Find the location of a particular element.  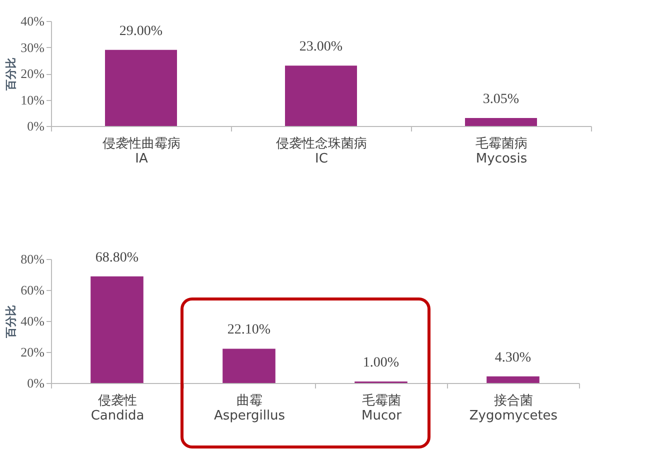

x-tick-label: 侵袭性 Candida is located at coordinates (117, 409).